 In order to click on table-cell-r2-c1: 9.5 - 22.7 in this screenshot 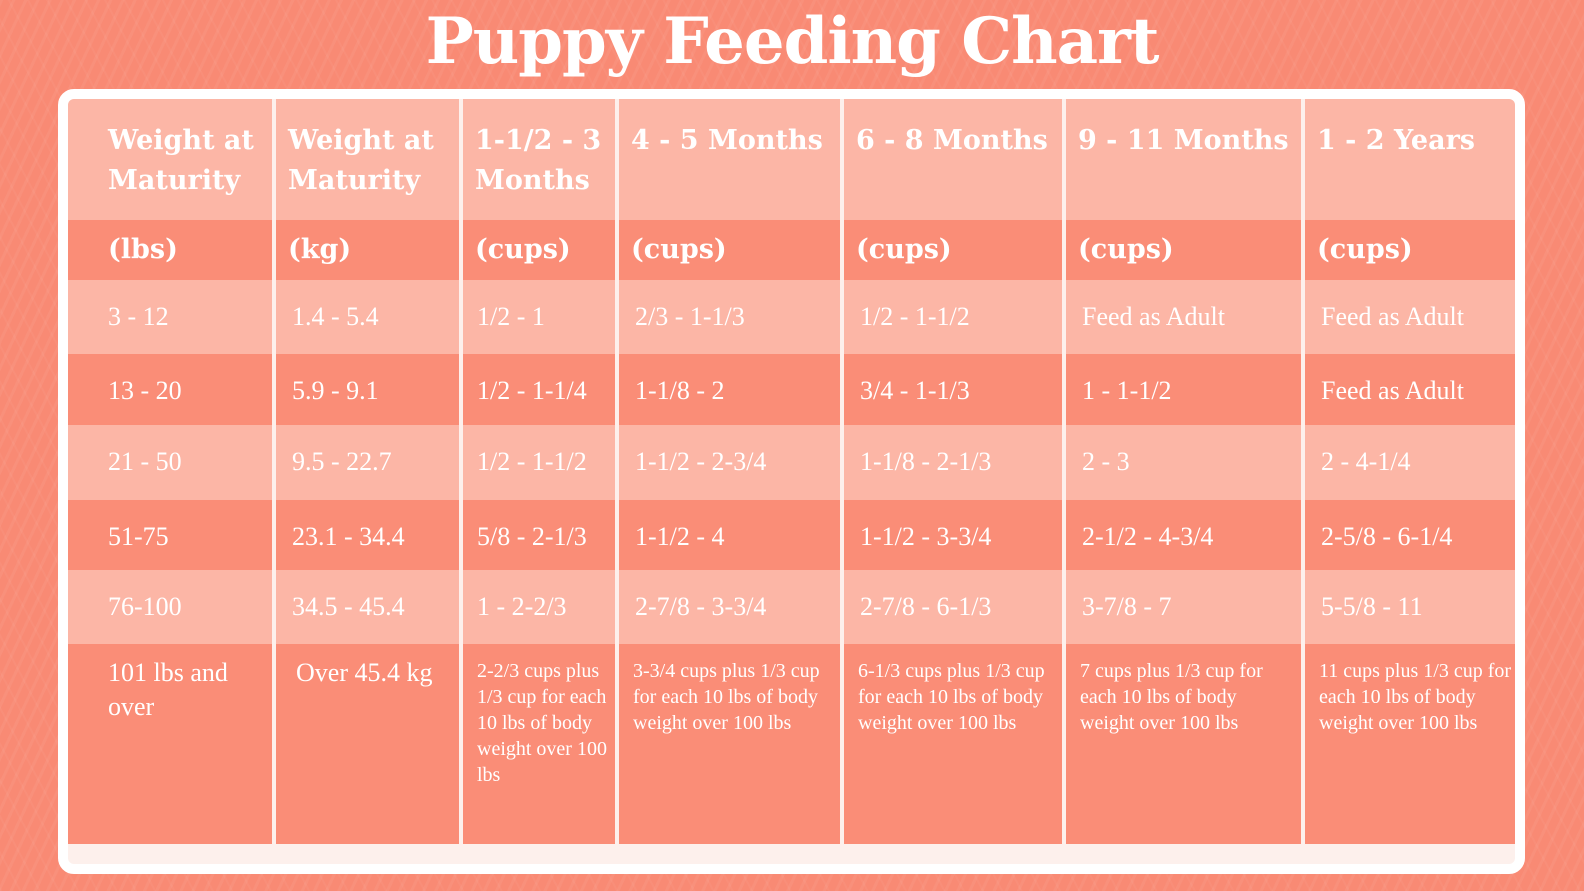, I will do `click(367, 462)`.